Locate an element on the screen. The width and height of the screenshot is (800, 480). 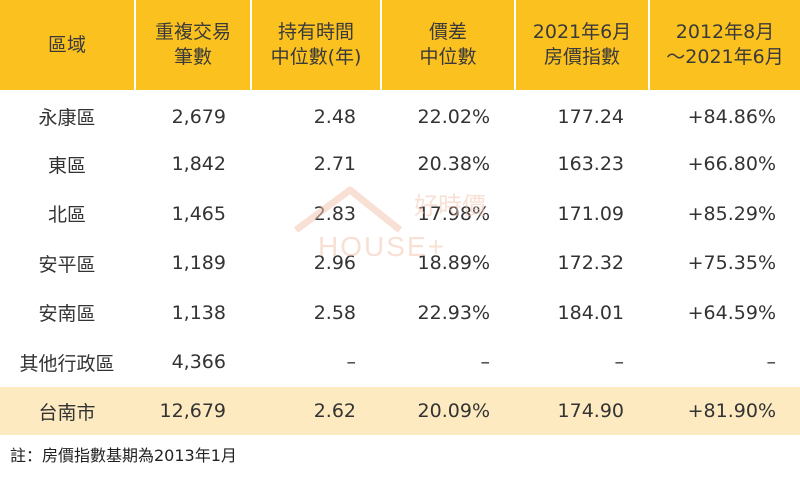
cell-change: +64.59% is located at coordinates (731, 312).